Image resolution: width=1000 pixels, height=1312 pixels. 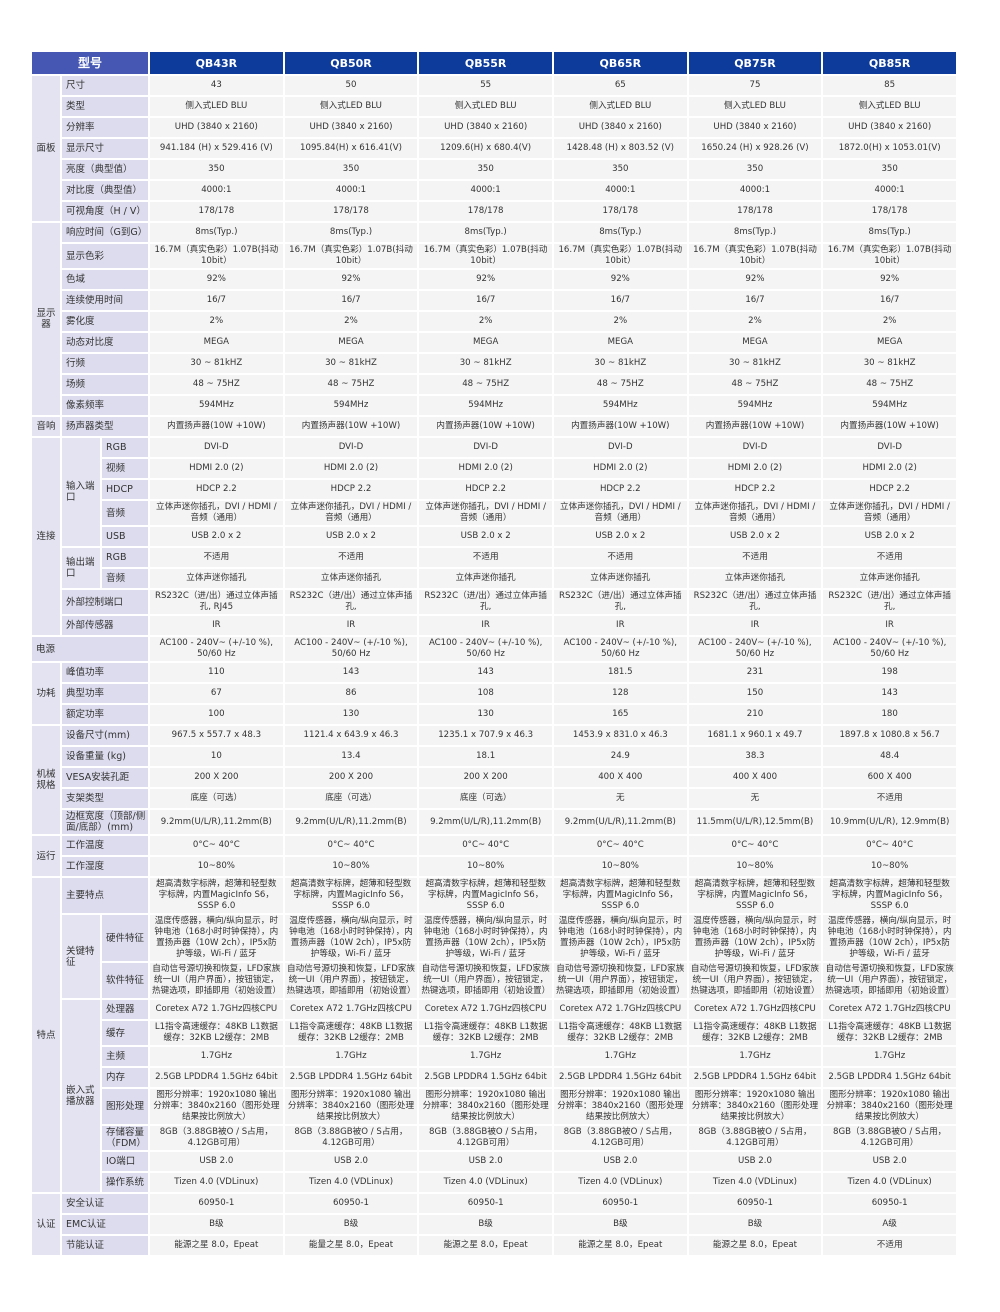 I want to click on table-row: 连续使用时间 16/7 16/7 16/7 16/7 16/7 16/7, so click(x=494, y=300).